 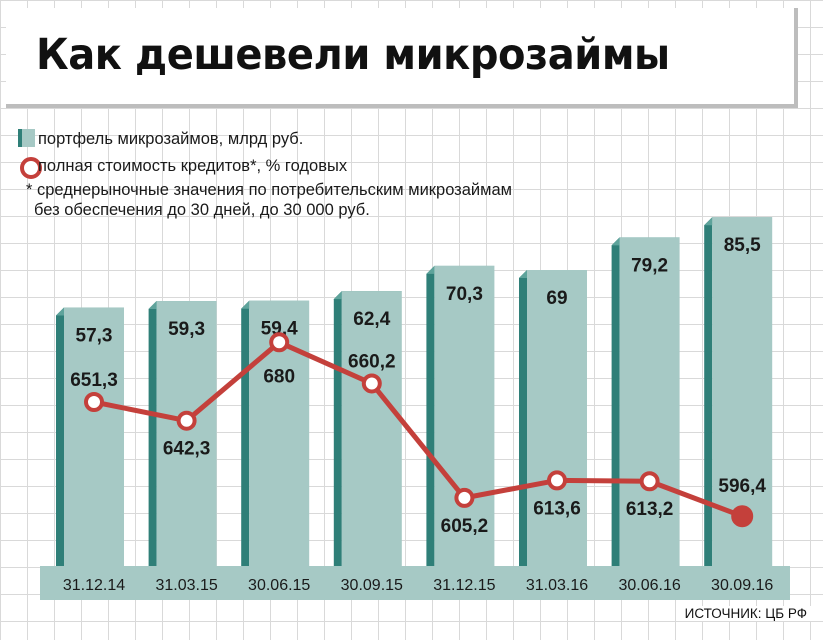 I want to click on x-axis-band, so click(x=415, y=583).